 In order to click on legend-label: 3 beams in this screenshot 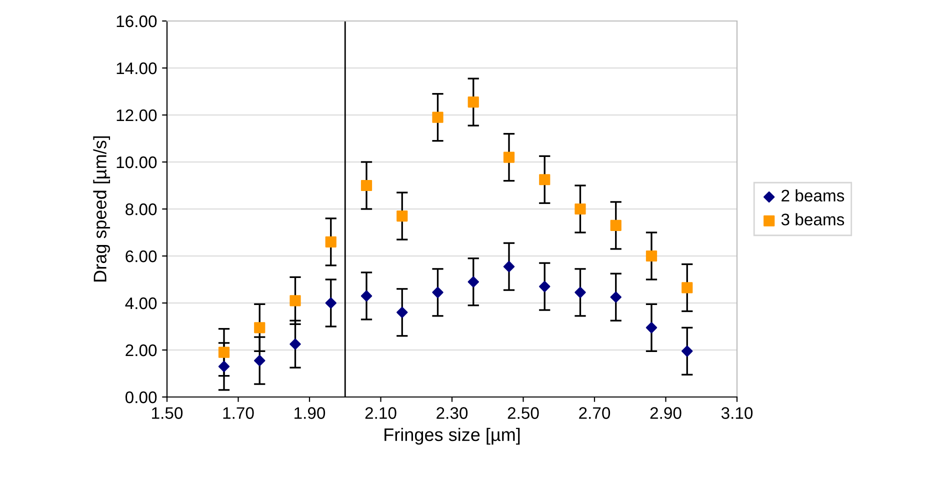, I will do `click(812, 219)`.